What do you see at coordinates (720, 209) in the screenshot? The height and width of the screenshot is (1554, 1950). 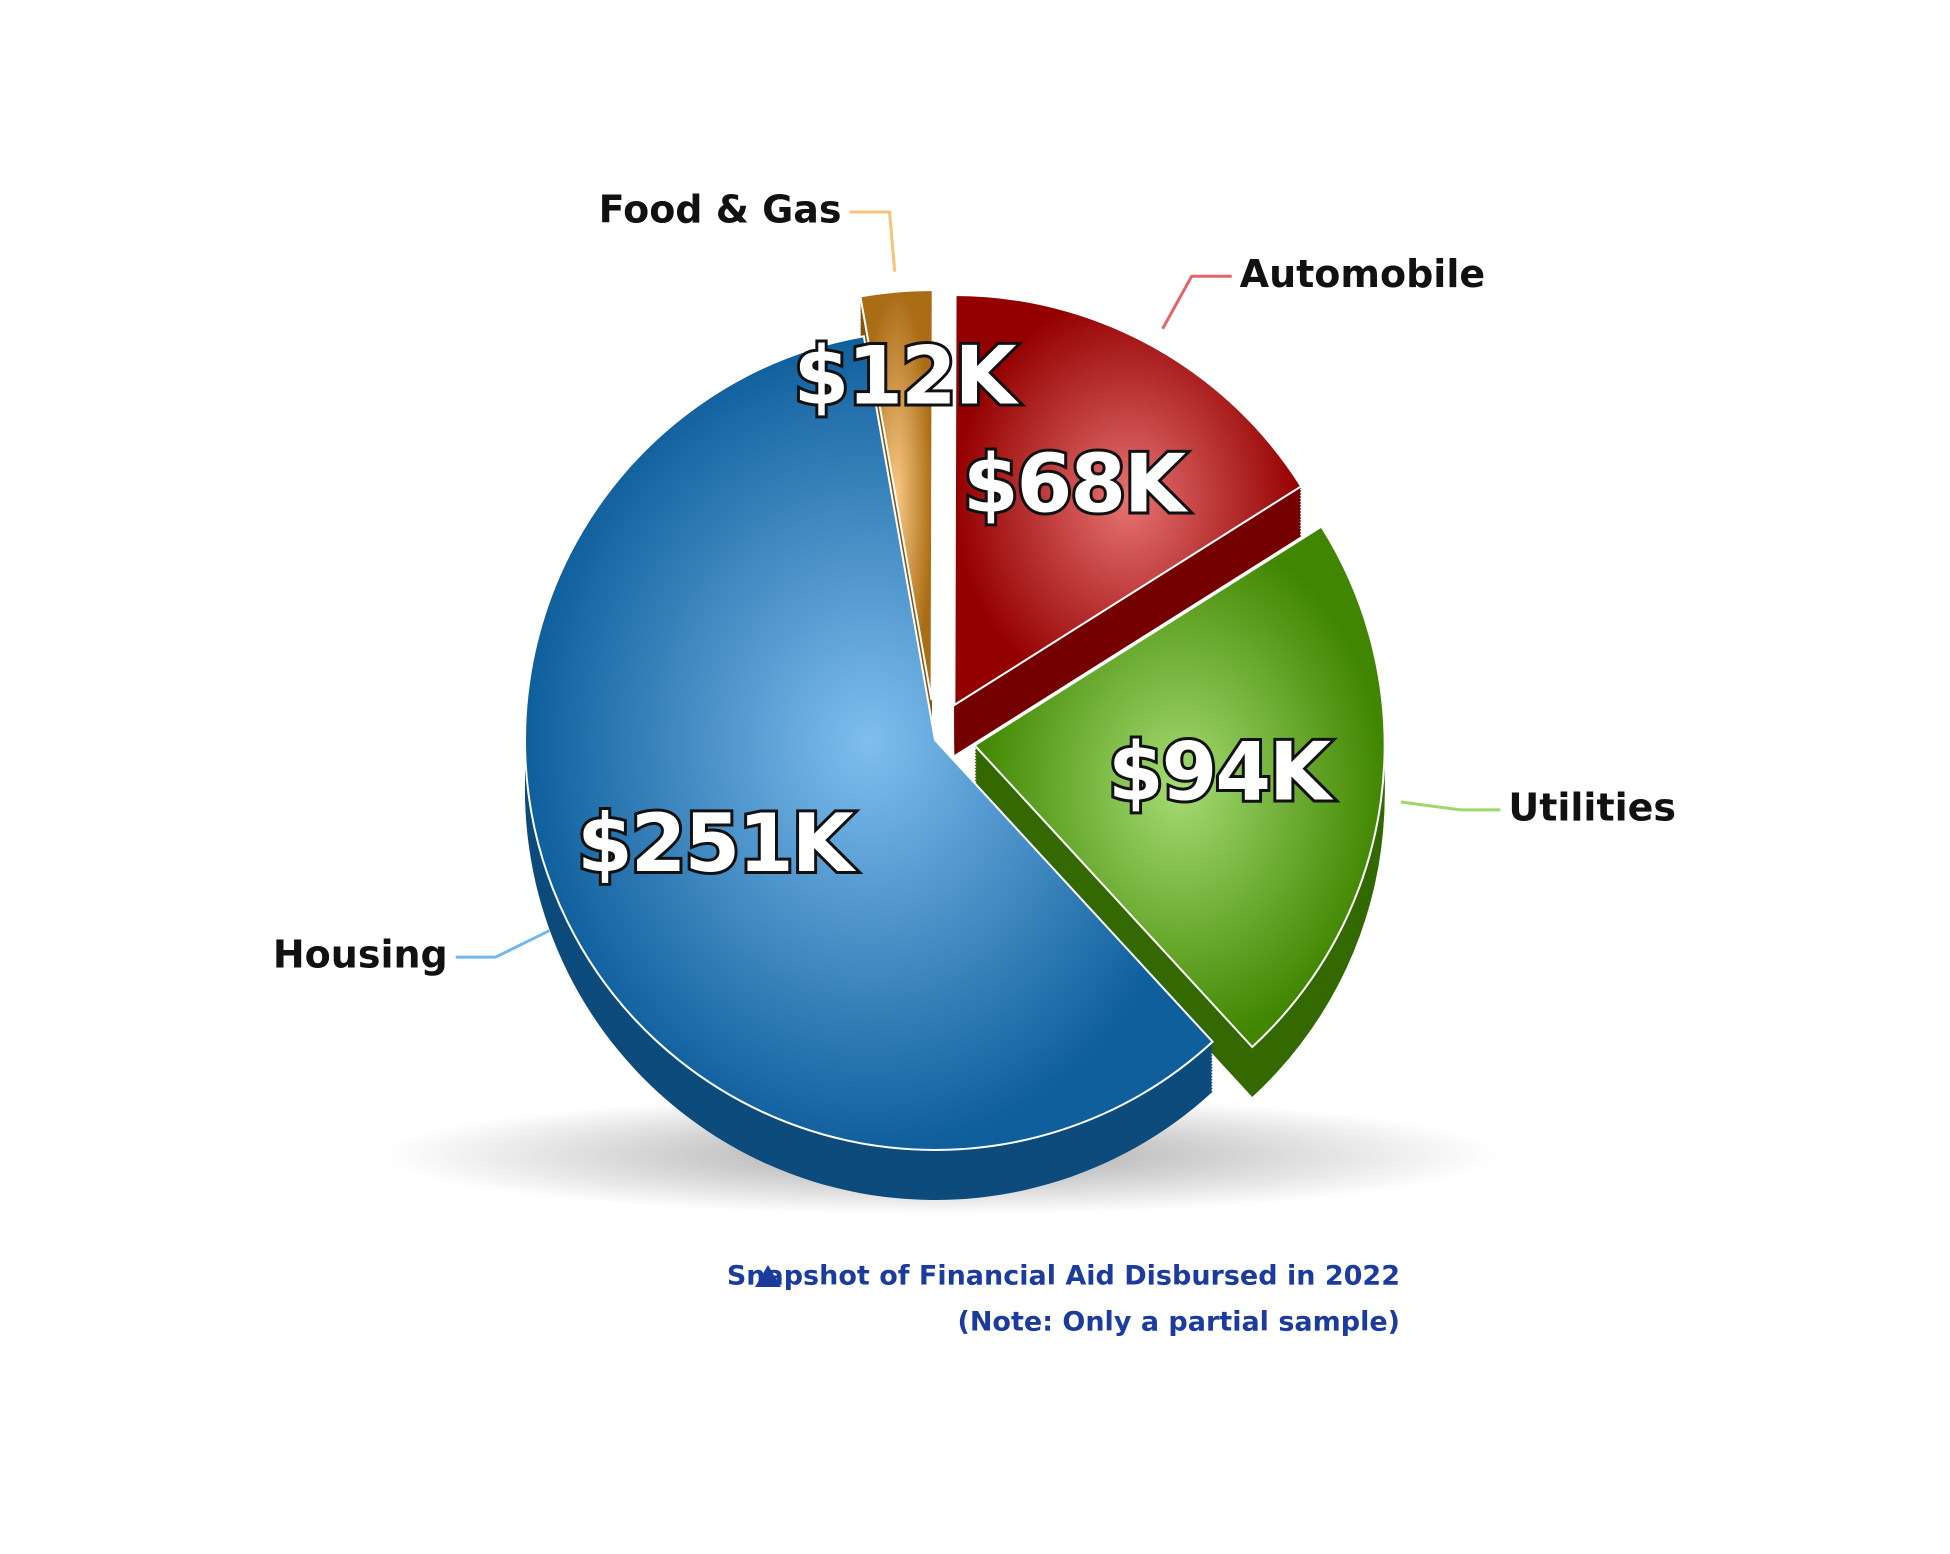 I see `category-label: Food & Gas` at bounding box center [720, 209].